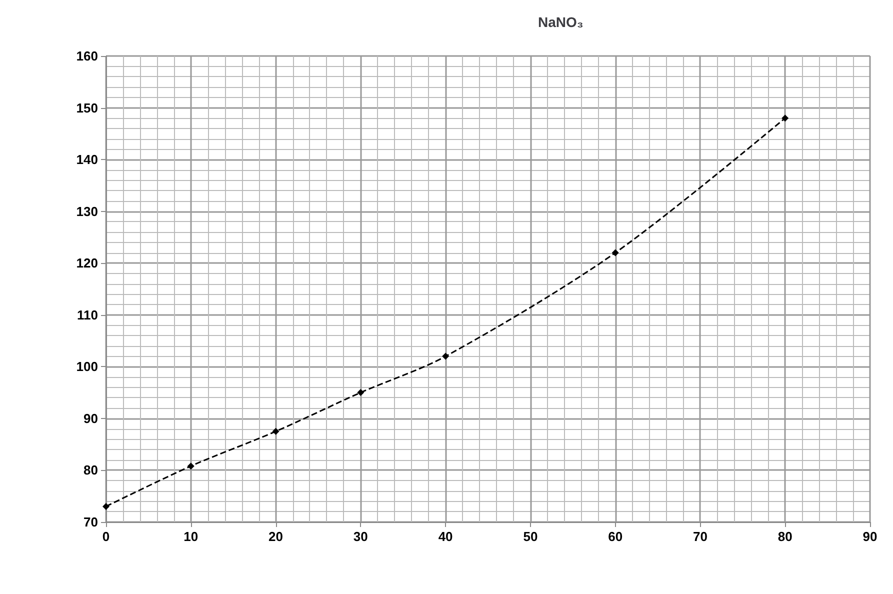 This screenshot has width=893, height=594. What do you see at coordinates (87, 314) in the screenshot?
I see `y-tick-label: 110` at bounding box center [87, 314].